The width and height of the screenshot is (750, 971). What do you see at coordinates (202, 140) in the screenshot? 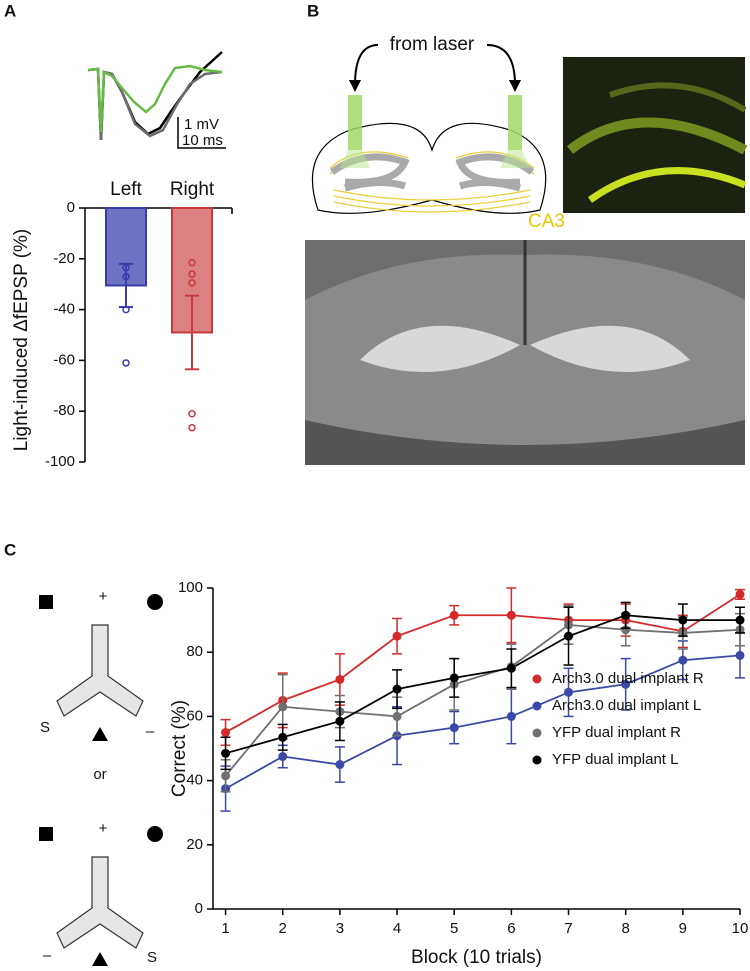
I see `scale-label: 10 ms` at bounding box center [202, 140].